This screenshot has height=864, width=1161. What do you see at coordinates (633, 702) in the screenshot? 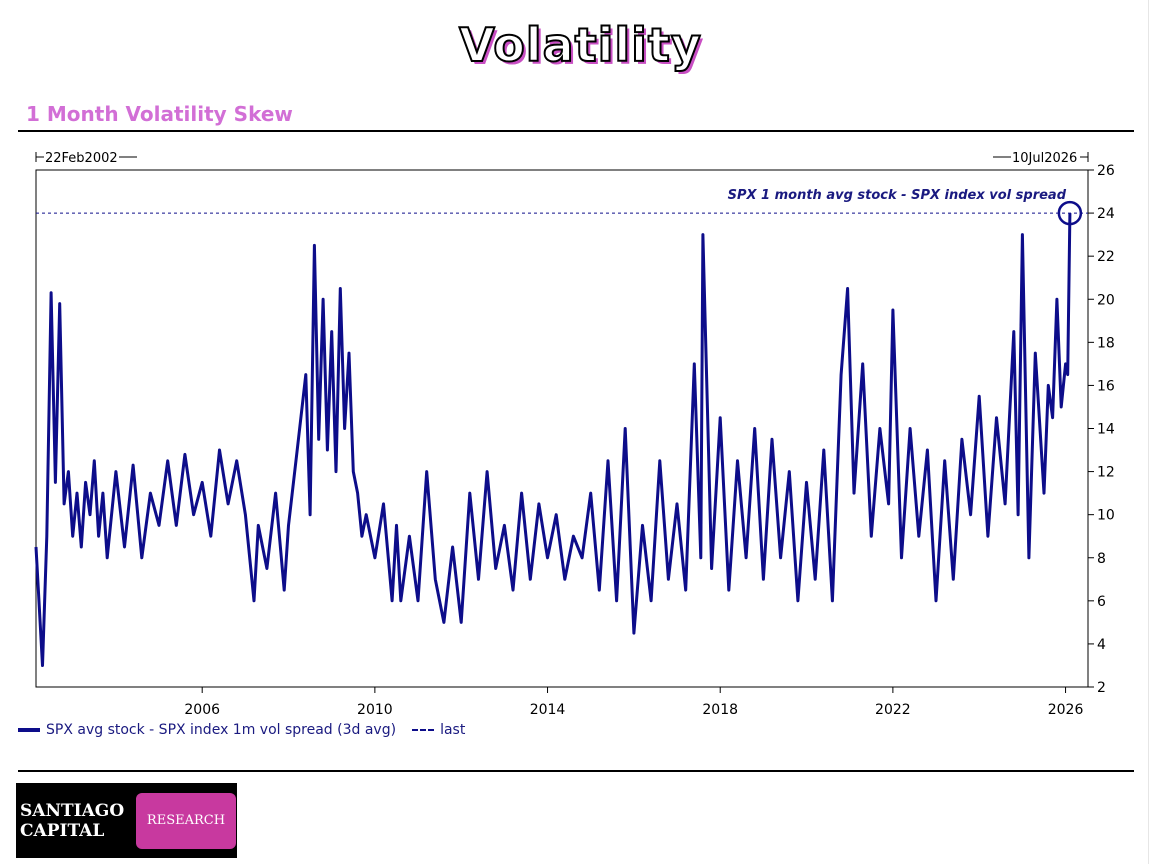
I see `x-axis: 2006 2010 2014 2018 2022 2026` at bounding box center [633, 702].